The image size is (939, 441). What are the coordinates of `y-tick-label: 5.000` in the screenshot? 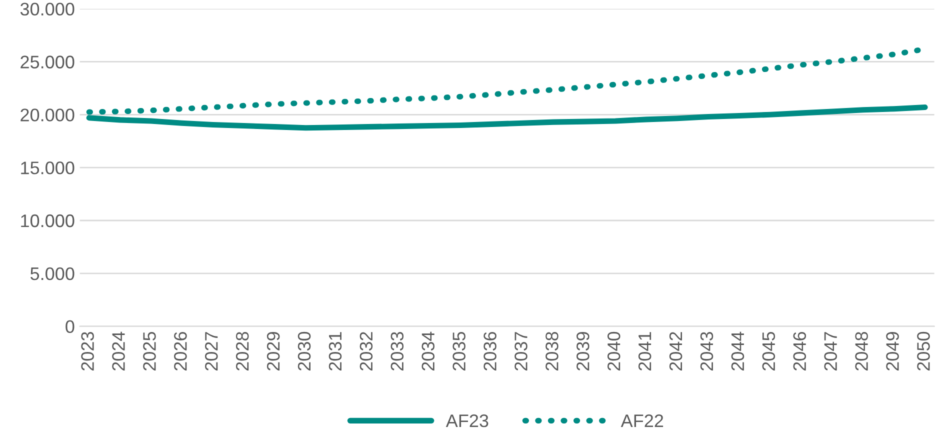 It's located at (52, 273).